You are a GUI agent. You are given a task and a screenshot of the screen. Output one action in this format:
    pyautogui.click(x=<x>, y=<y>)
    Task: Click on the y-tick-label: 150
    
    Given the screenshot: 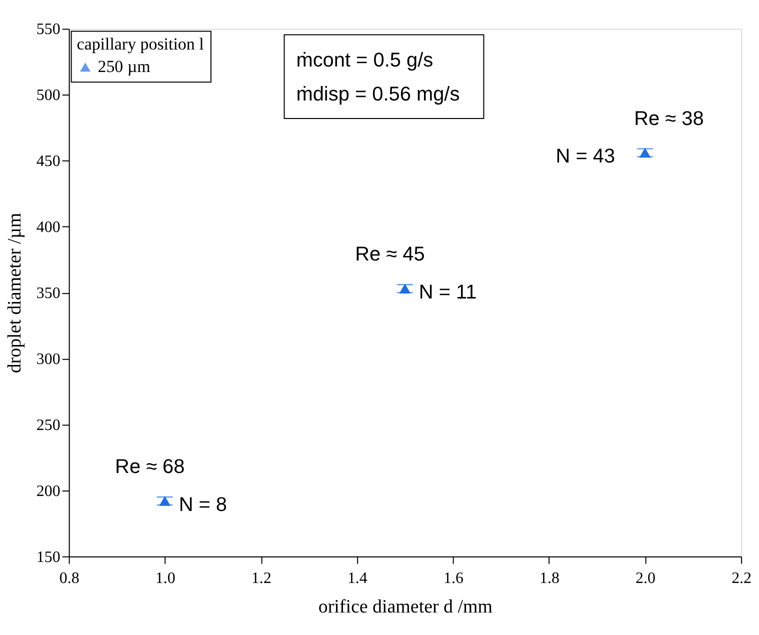 What is the action you would take?
    pyautogui.click(x=48, y=557)
    